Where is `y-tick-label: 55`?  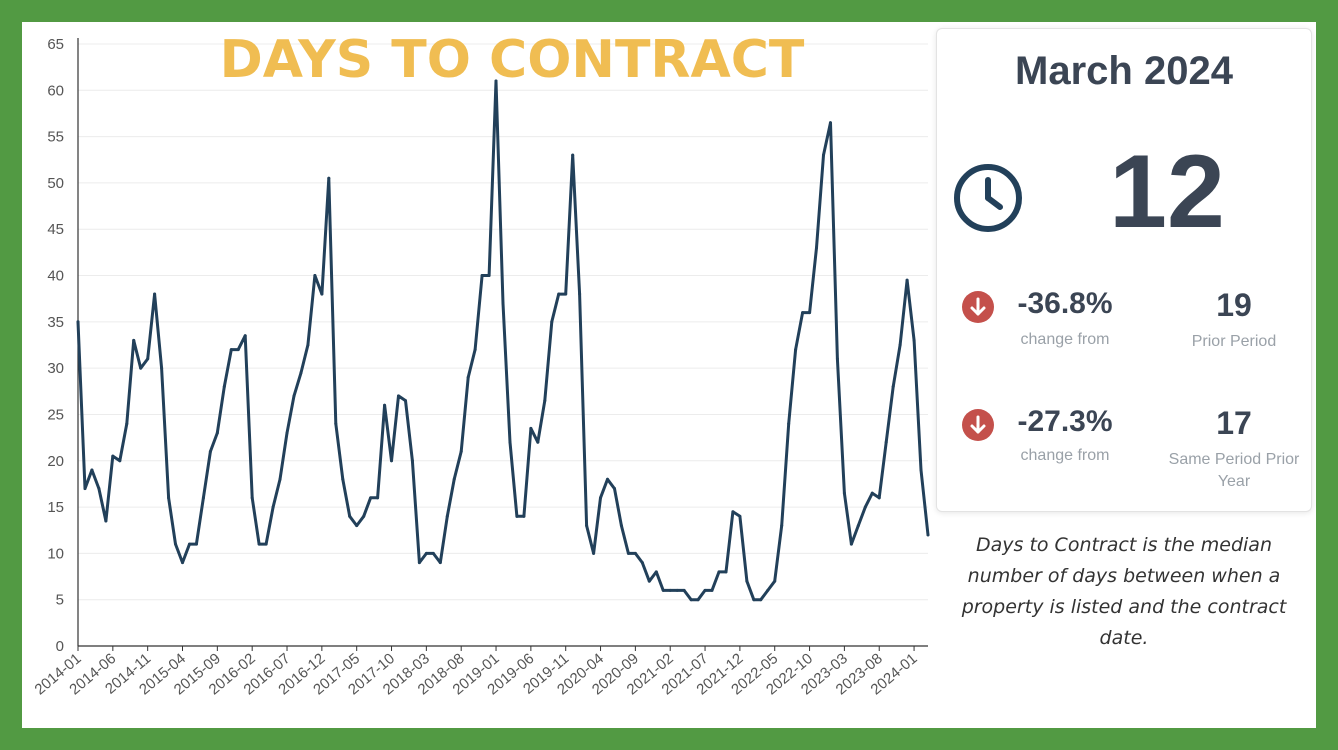
y-tick-label: 55 is located at coordinates (55, 137).